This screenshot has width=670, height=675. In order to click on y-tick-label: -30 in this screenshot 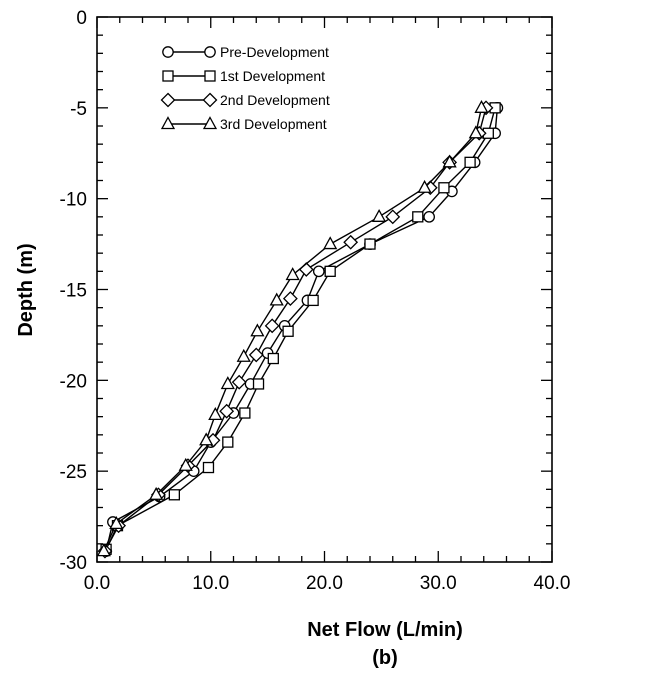, I will do `click(73, 563)`.